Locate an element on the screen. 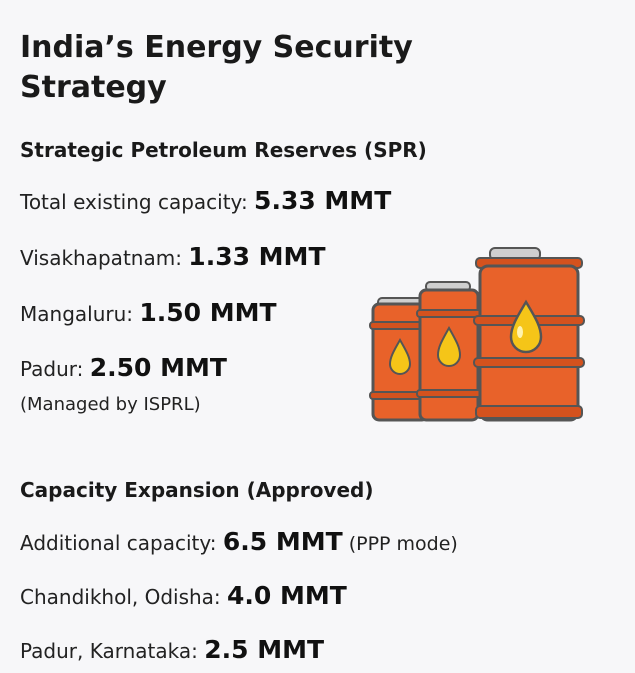  barrel-right-icon is located at coordinates (529, 334).